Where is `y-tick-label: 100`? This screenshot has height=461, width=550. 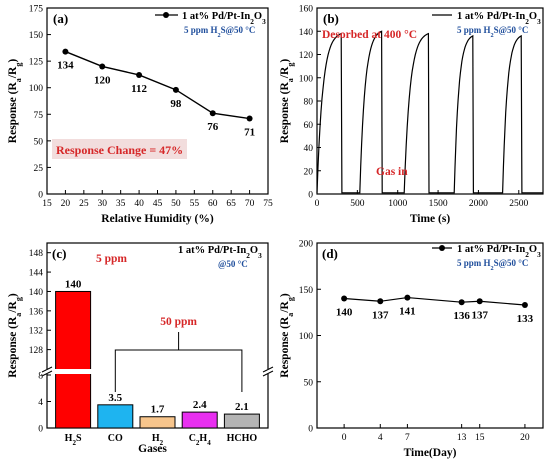
y-tick-label: 100 is located at coordinates (306, 79).